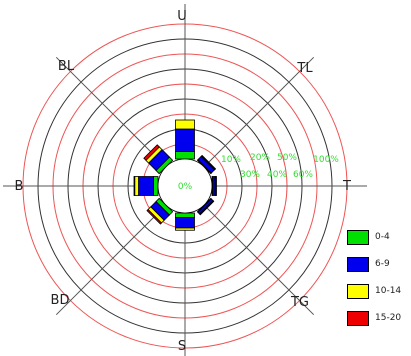 This screenshot has width=411, height=356. What do you see at coordinates (182, 16) in the screenshot?
I see `direction-label-u: U` at bounding box center [182, 16].